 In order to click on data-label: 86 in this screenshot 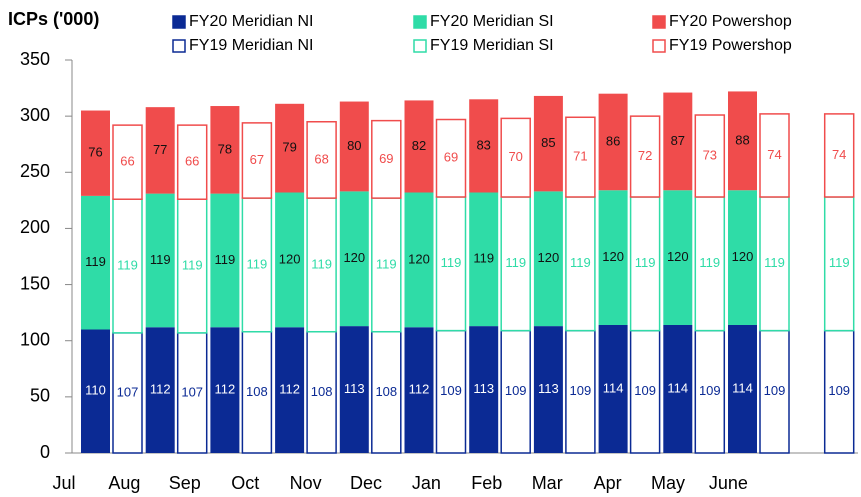, I will do `click(613, 140)`.